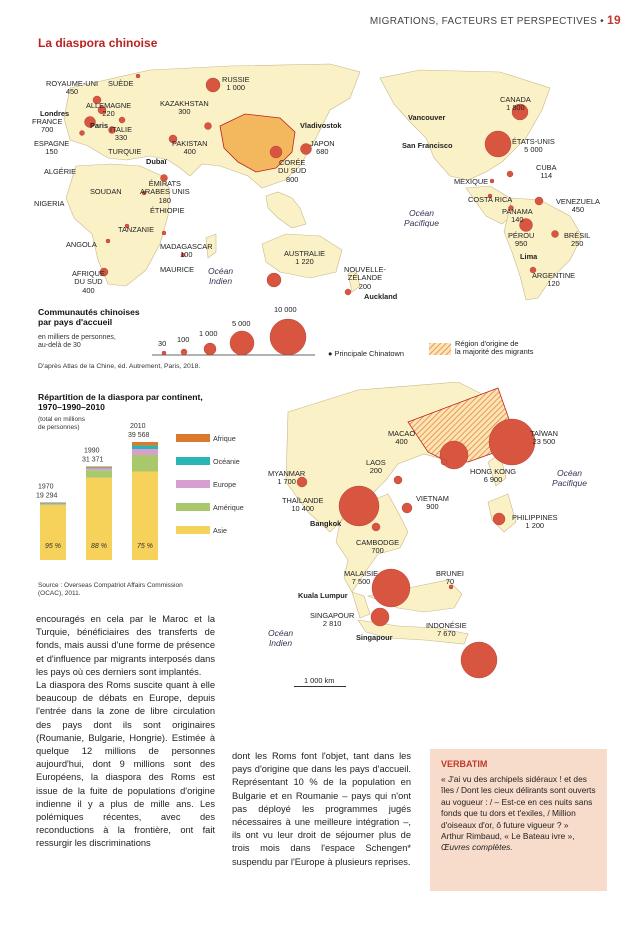 This screenshot has height=926, width=643. What do you see at coordinates (93, 459) in the screenshot?
I see `bar-total-1990: 31 371` at bounding box center [93, 459].